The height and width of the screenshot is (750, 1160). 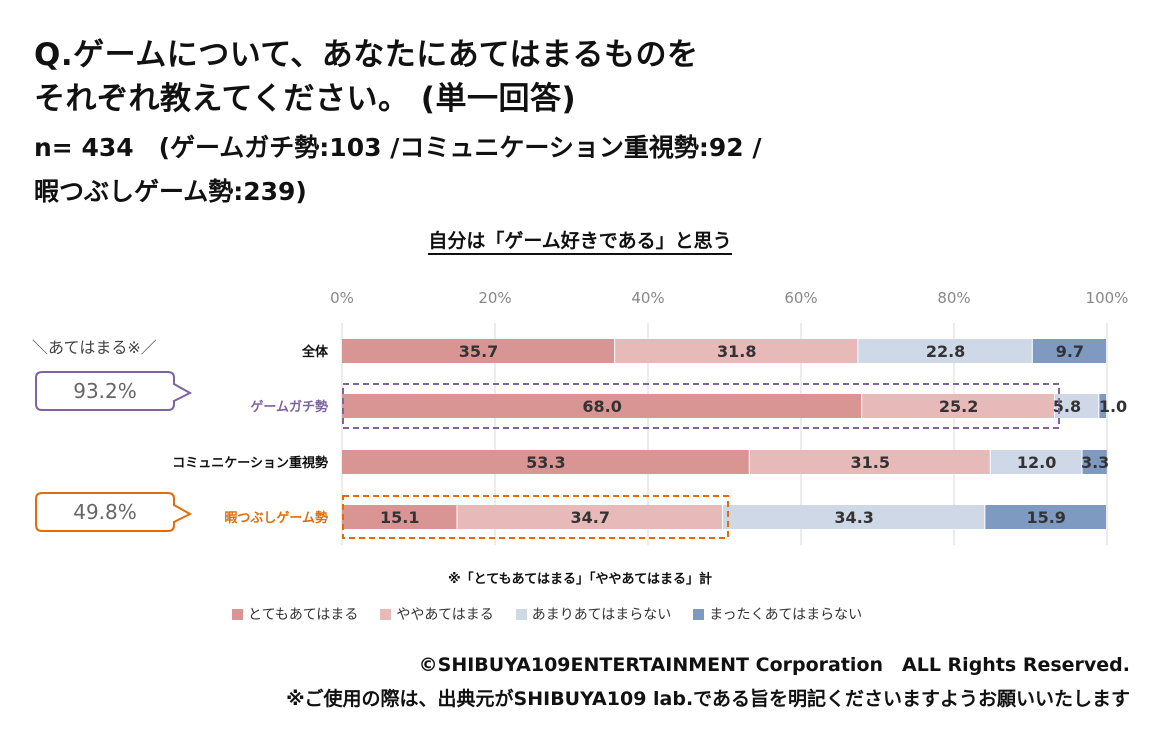 I want to click on data-label: 3.3, so click(x=1095, y=462).